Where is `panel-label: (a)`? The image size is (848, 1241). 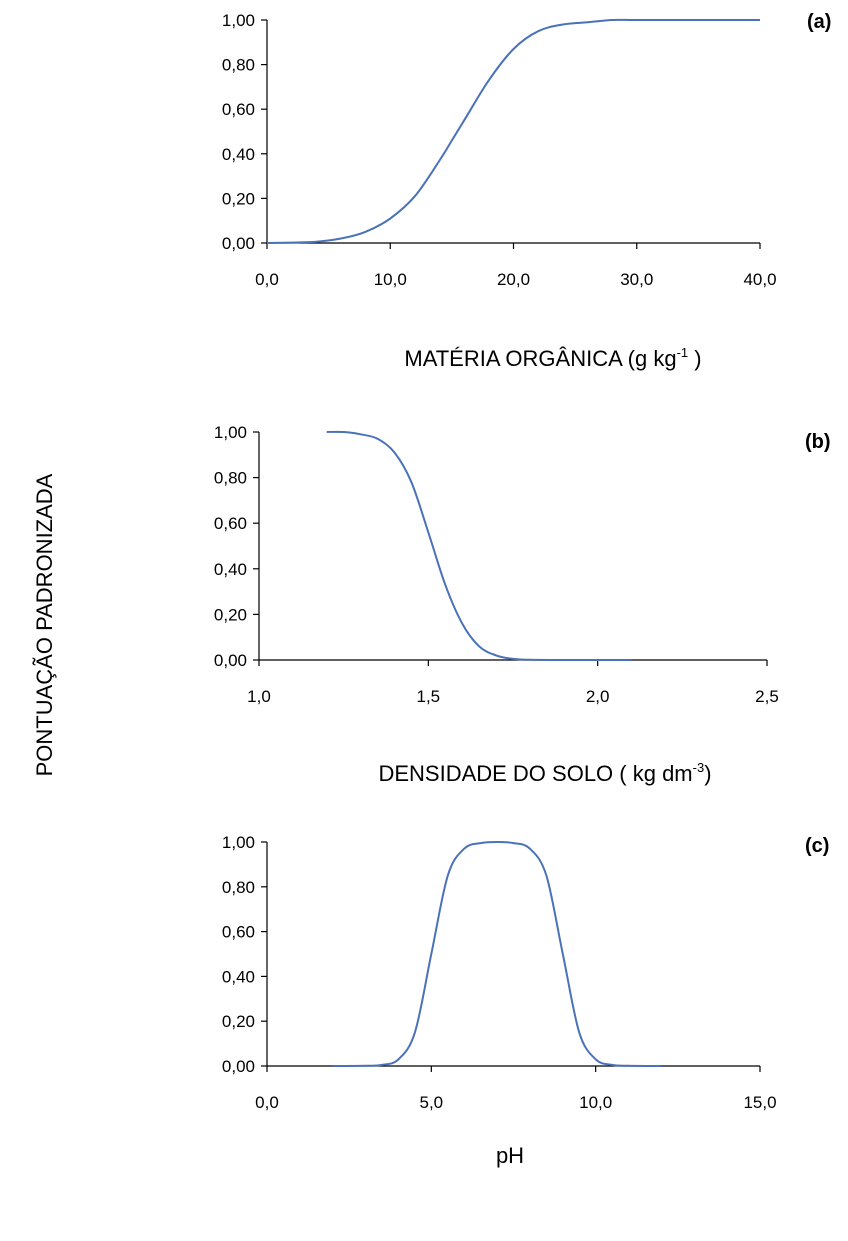 panel-label: (a) is located at coordinates (819, 22).